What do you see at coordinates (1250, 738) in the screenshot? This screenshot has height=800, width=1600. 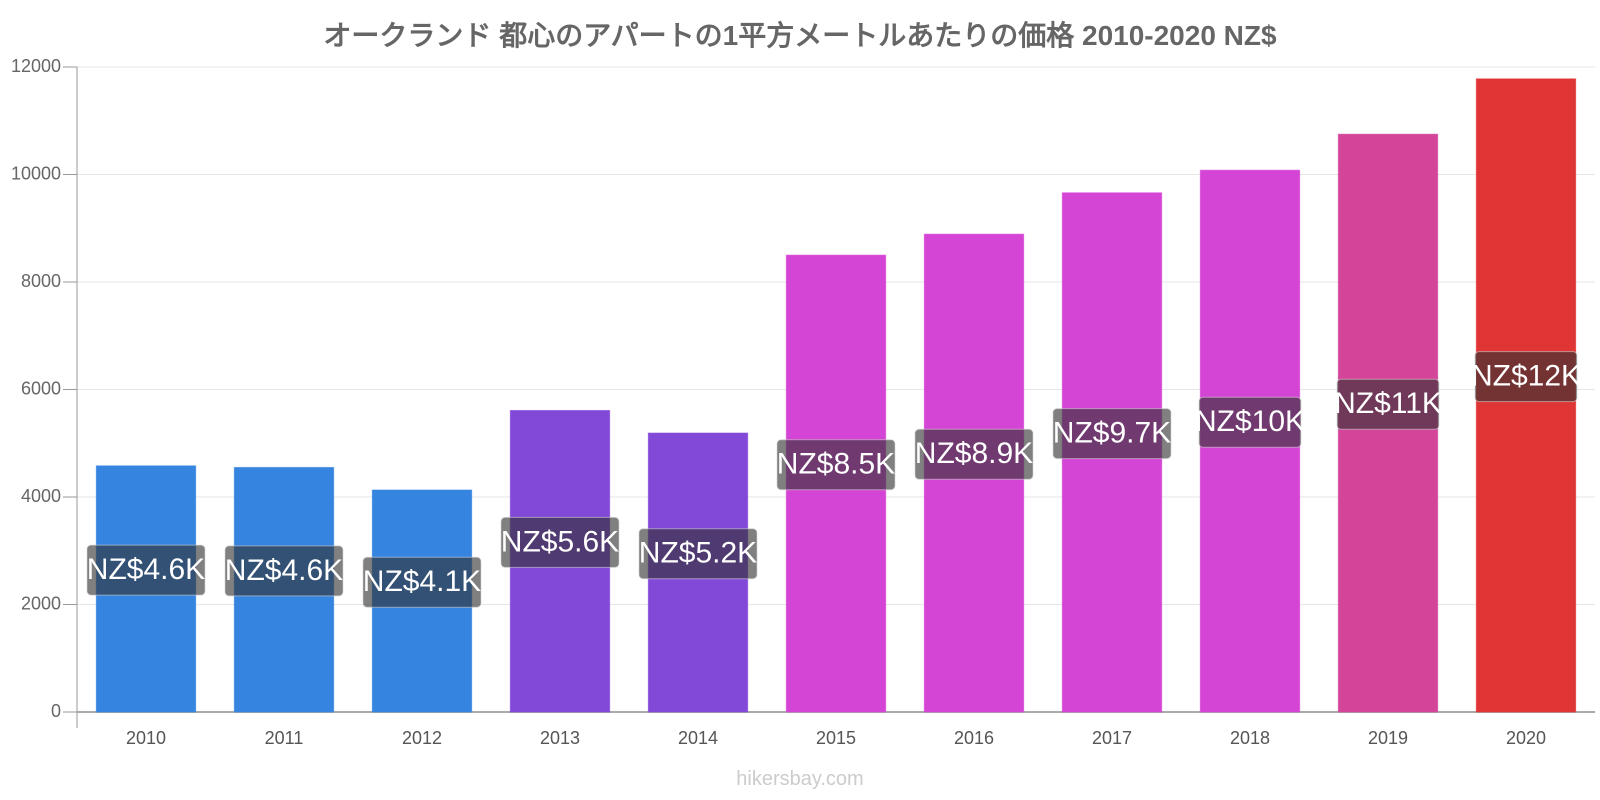 I see `x-tick-label: 2018` at bounding box center [1250, 738].